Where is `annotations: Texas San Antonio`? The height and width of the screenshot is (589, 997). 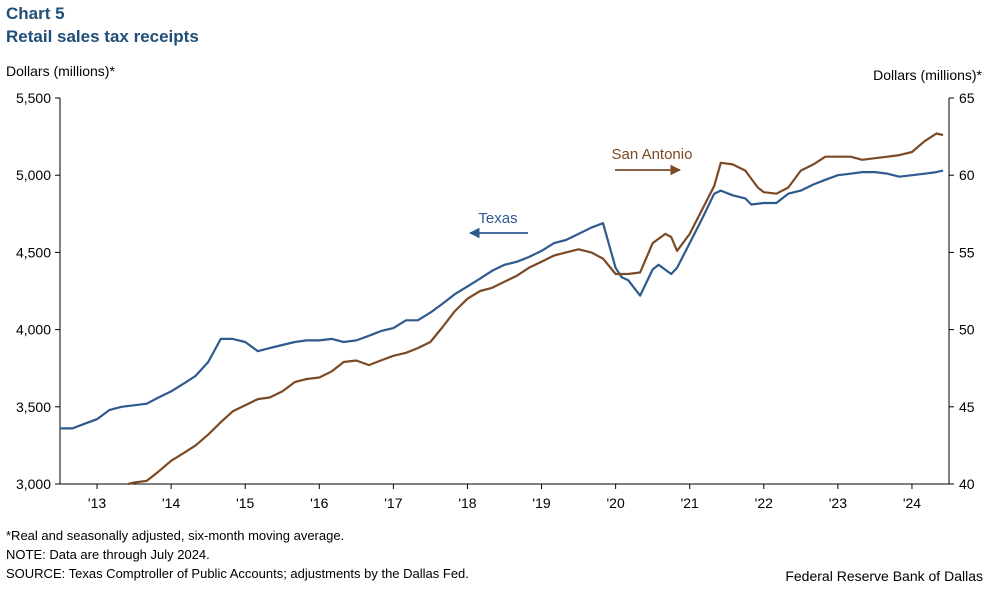
annotations: Texas San Antonio is located at coordinates (580, 192).